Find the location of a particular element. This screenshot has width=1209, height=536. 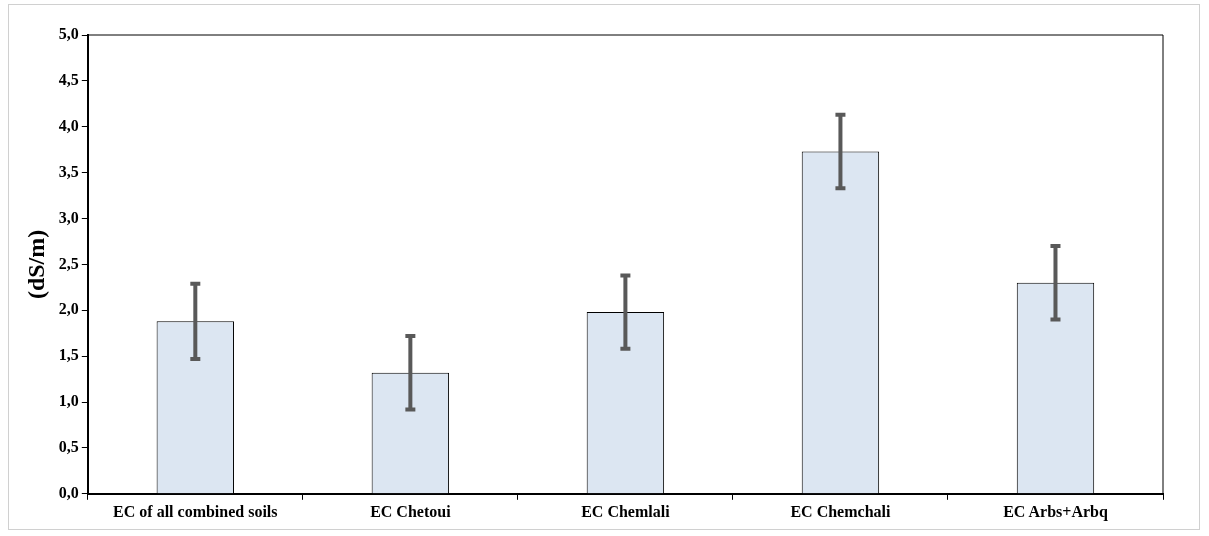

y-tick-label: 1,0 is located at coordinates (68, 401).